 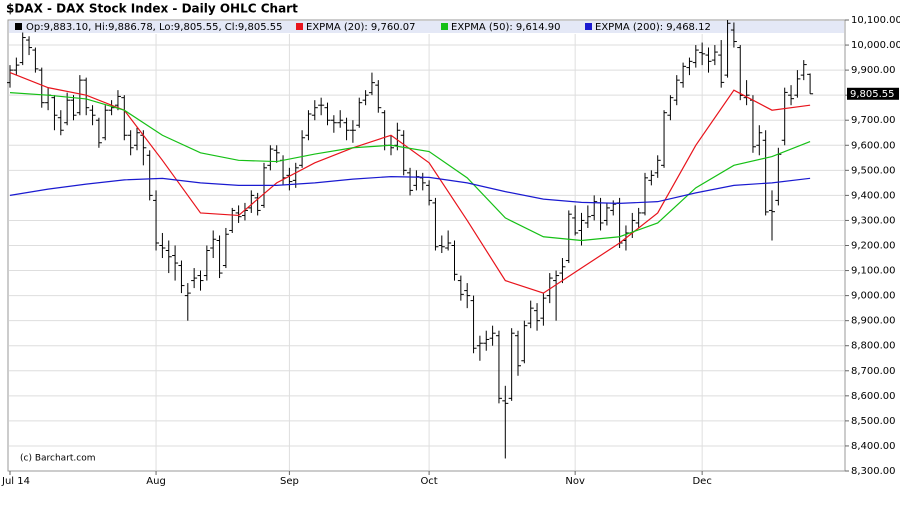 What do you see at coordinates (873, 70) in the screenshot?
I see `y-tick-label: 9,900.00` at bounding box center [873, 70].